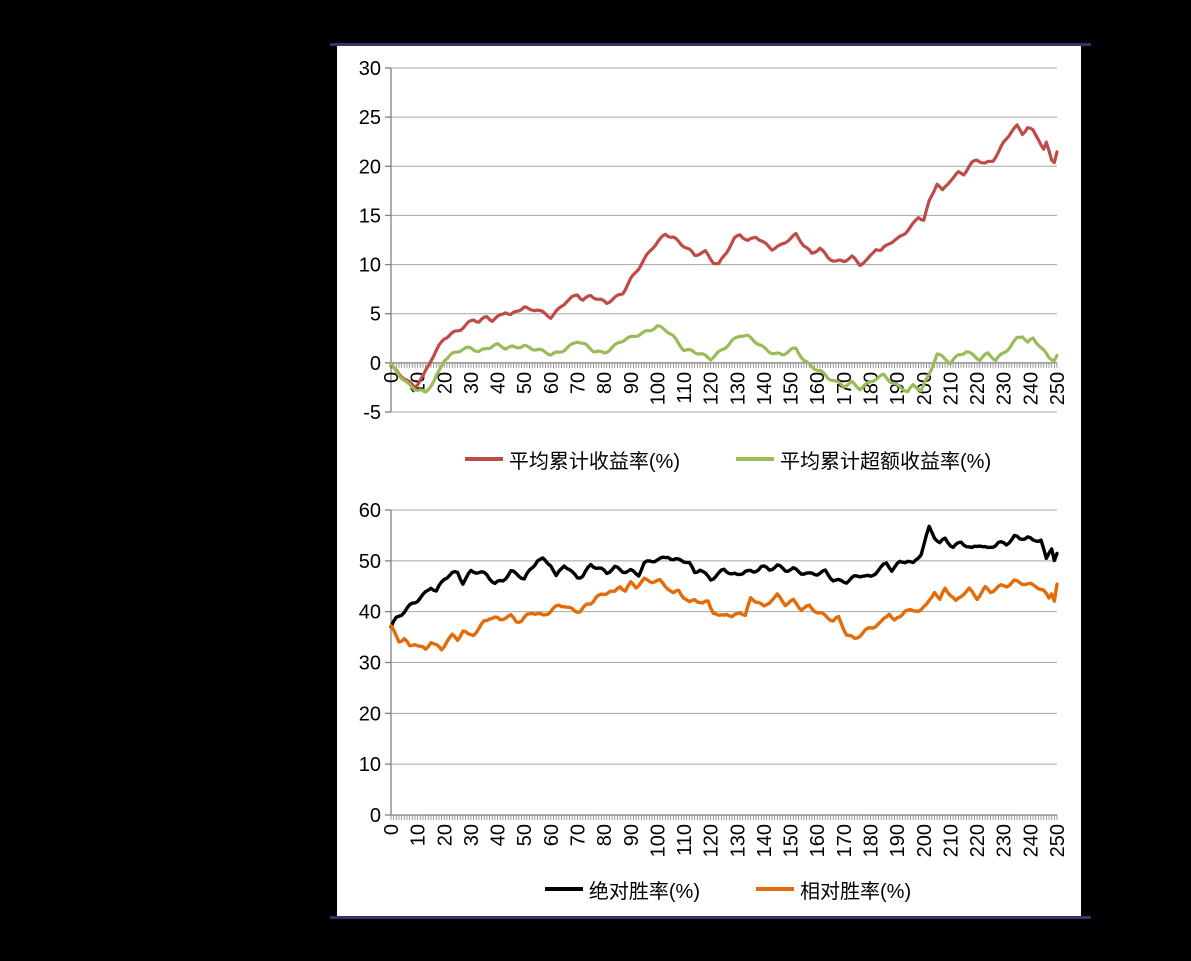 The width and height of the screenshot is (1191, 961). I want to click on relative-win-rate-line-swatch, so click(775, 889).